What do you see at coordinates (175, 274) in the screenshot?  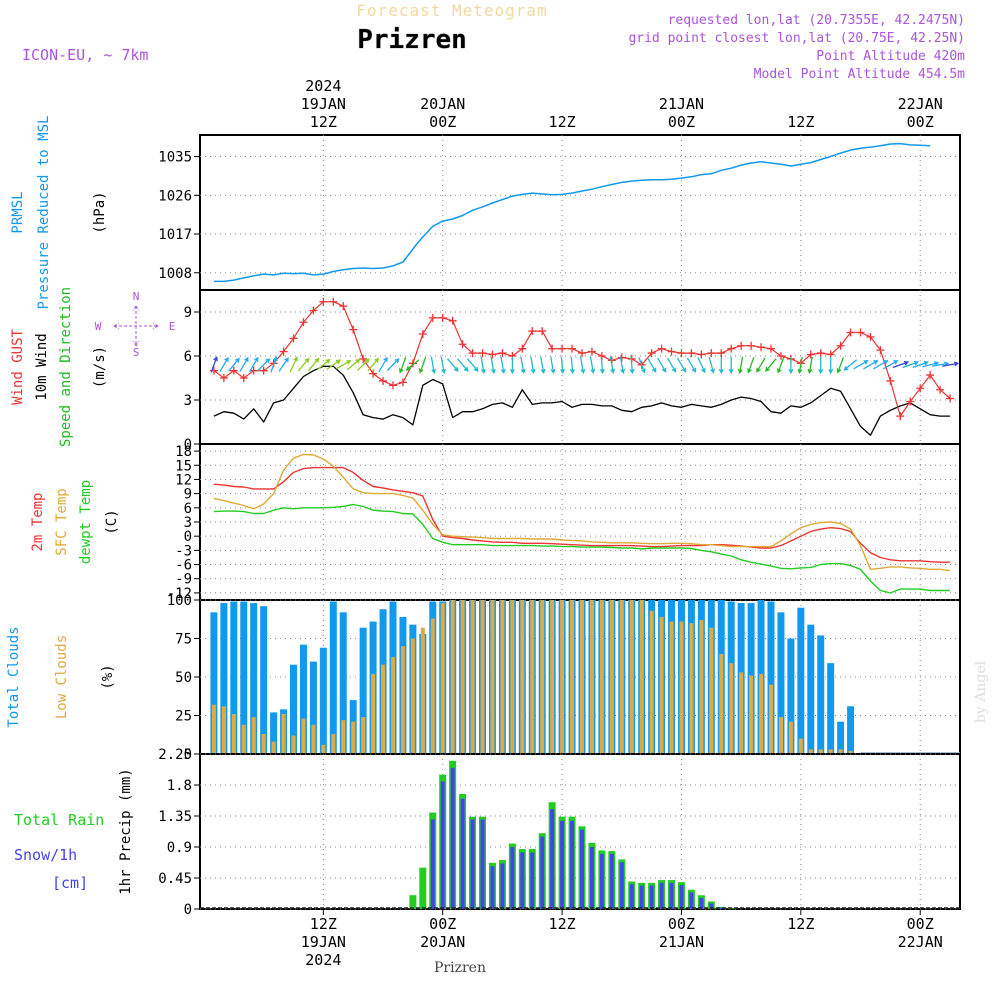 I see `y-tick-label: 1008` at bounding box center [175, 274].